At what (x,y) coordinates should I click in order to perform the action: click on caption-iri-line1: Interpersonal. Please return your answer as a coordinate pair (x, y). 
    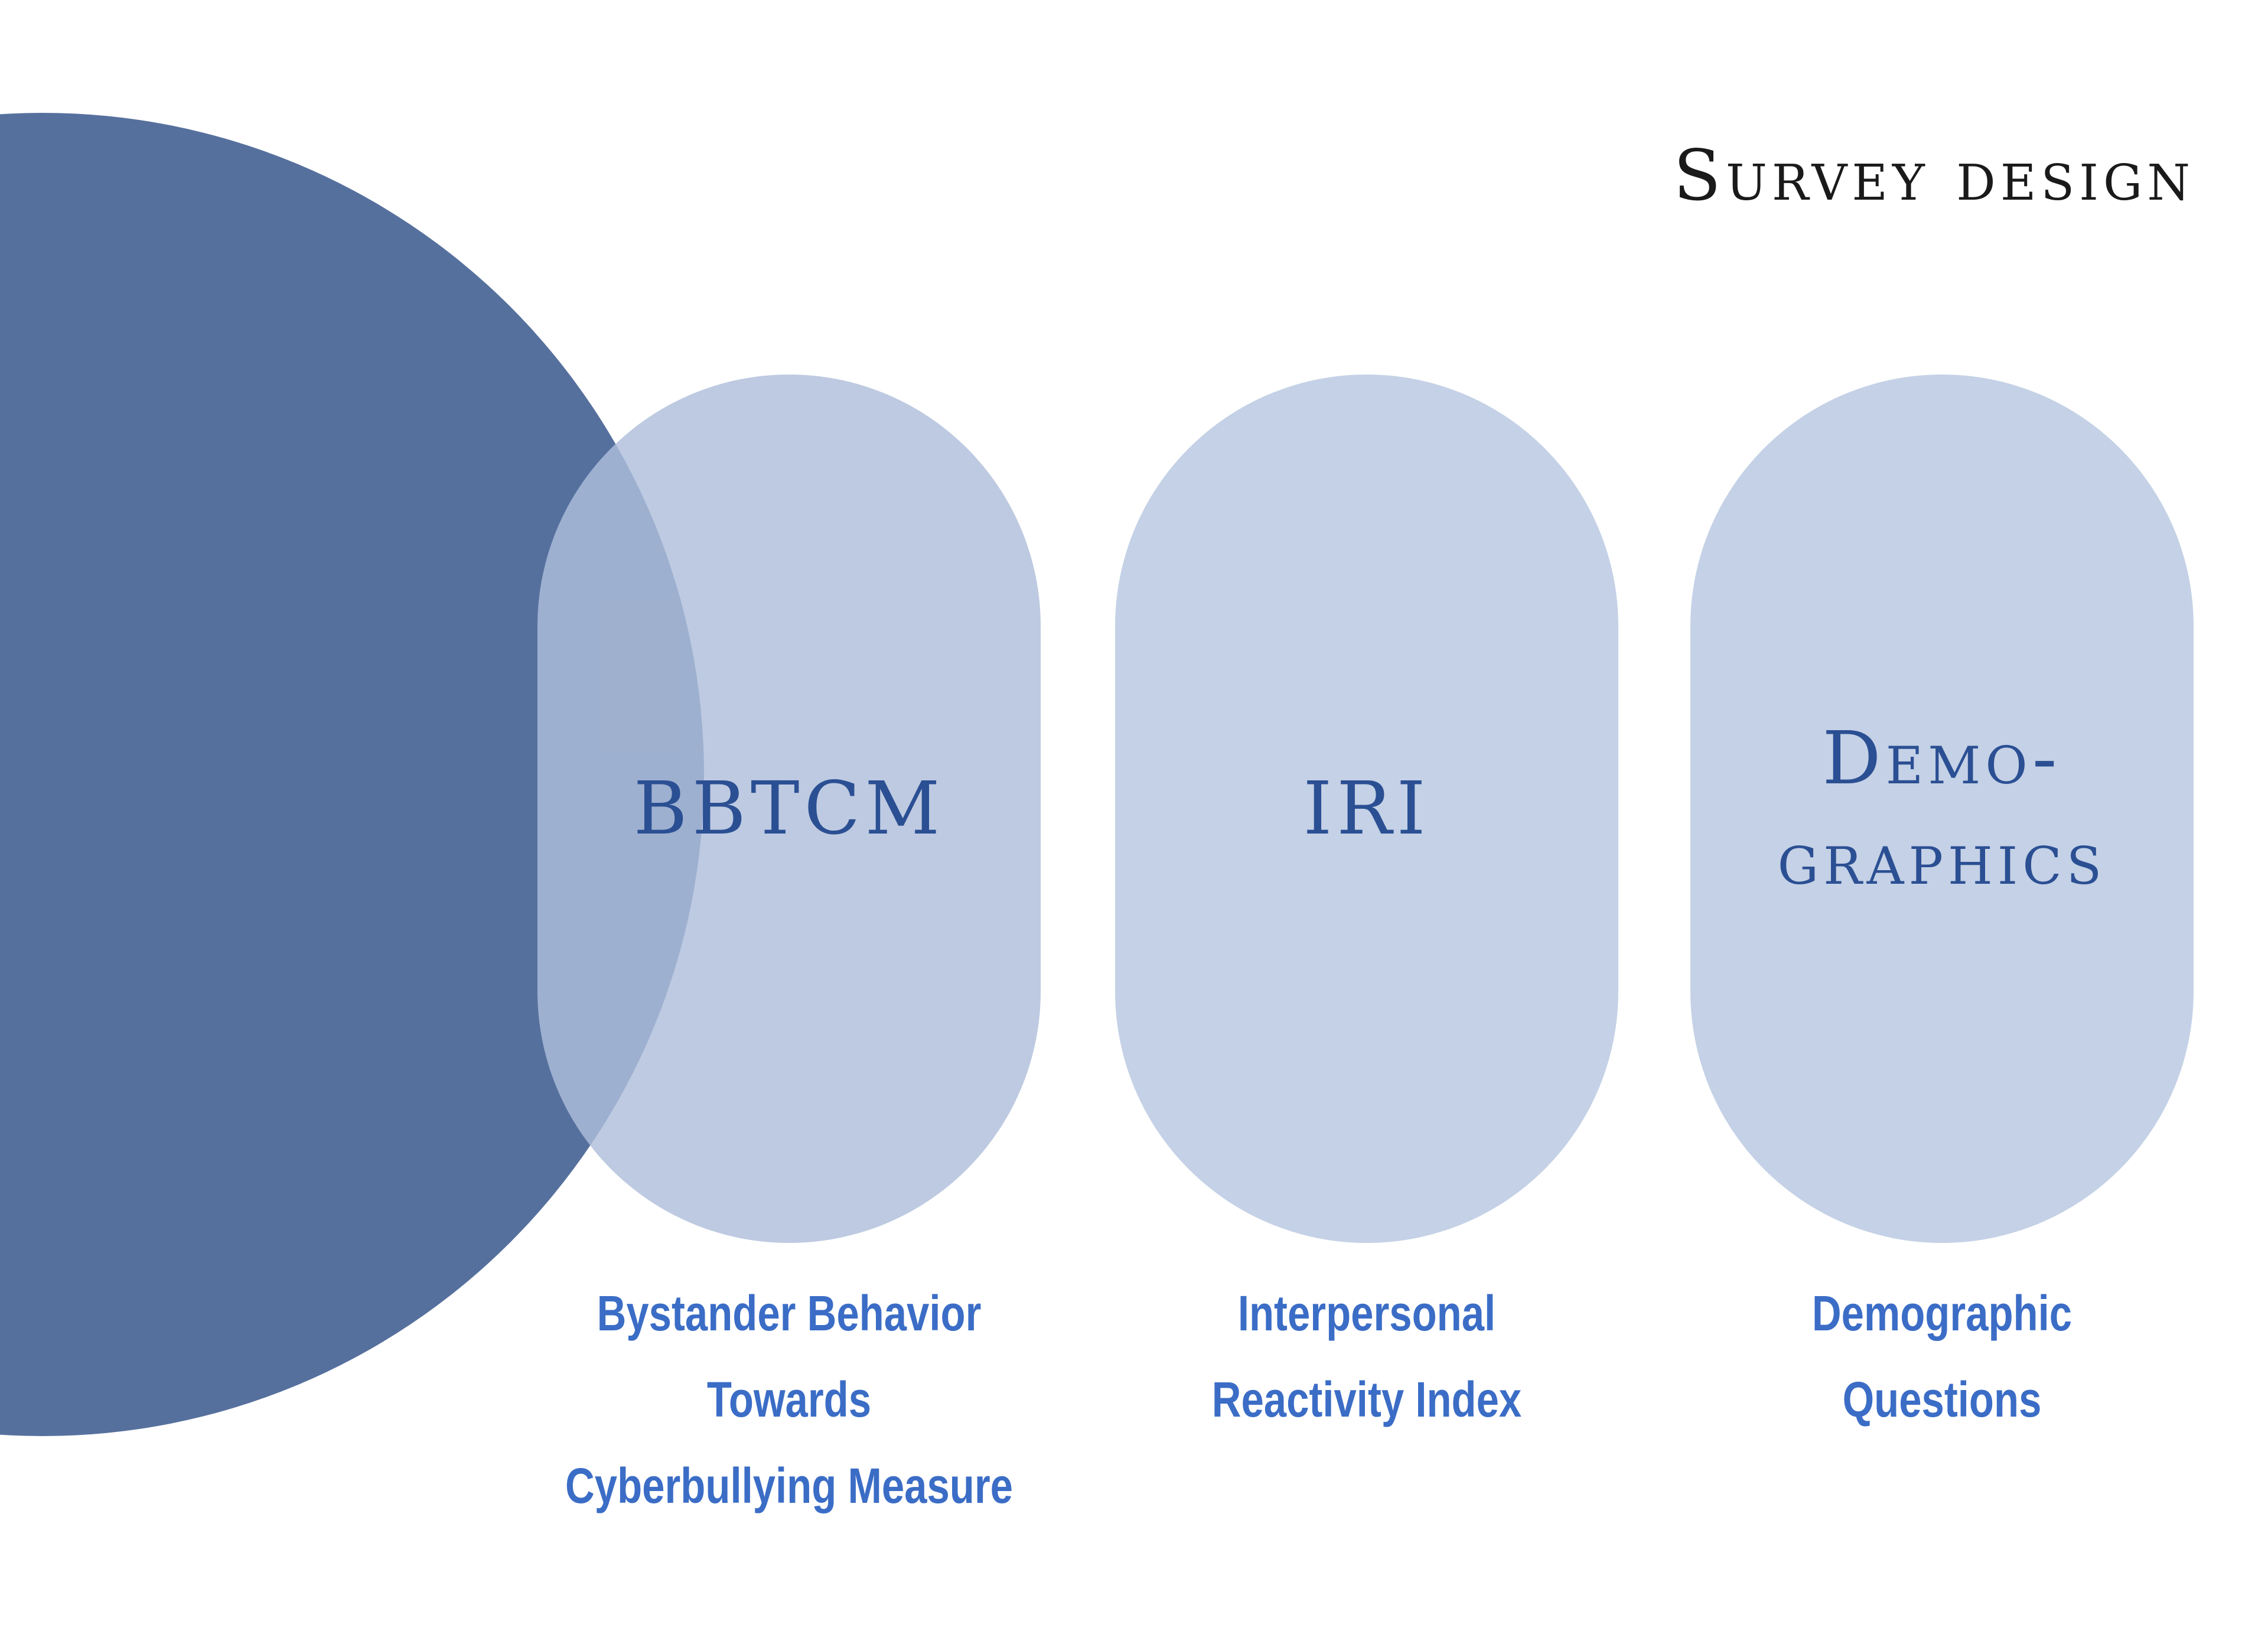
    Looking at the image, I should click on (1366, 1313).